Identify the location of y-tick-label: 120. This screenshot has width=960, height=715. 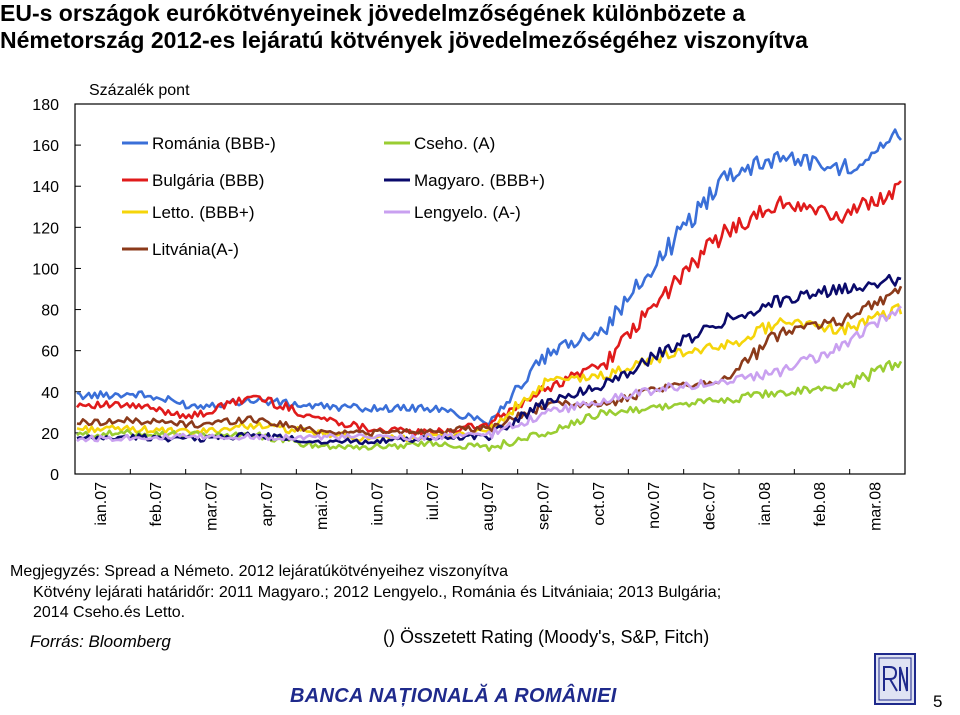
(45, 228).